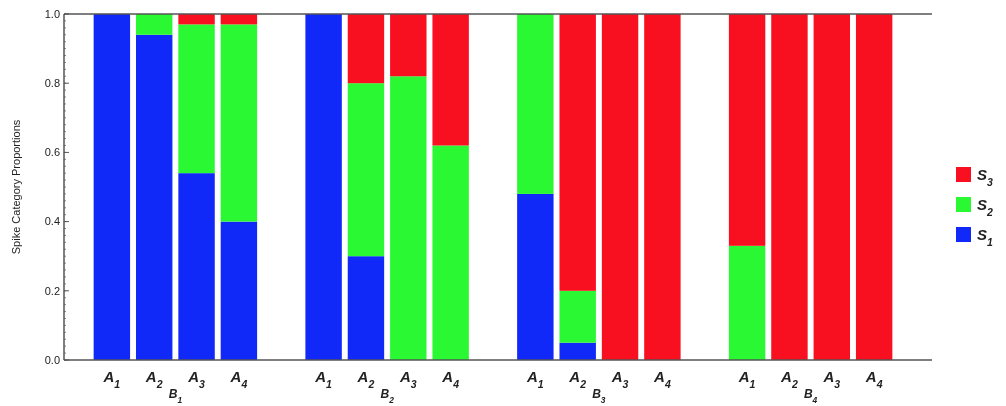  What do you see at coordinates (52, 290) in the screenshot?
I see `y-tick-label: 0.2` at bounding box center [52, 290].